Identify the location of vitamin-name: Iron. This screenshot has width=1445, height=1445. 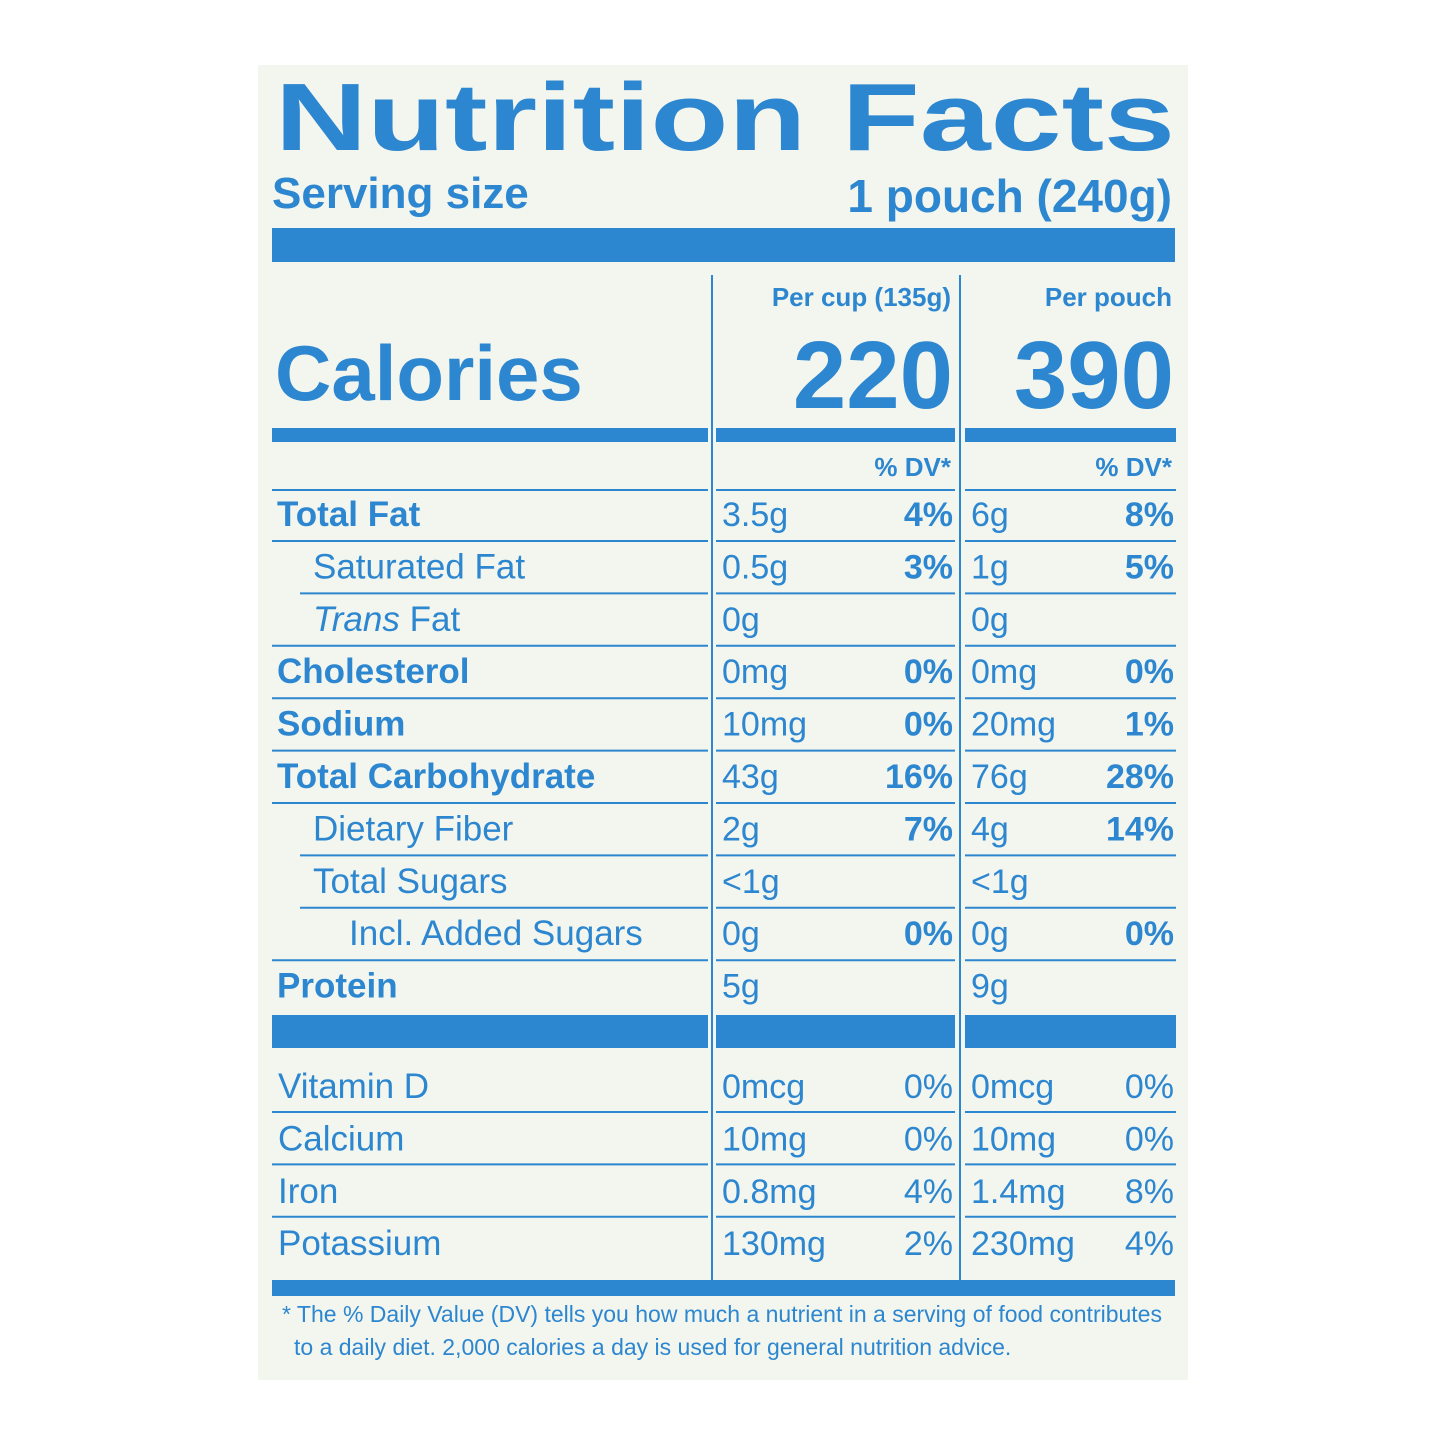
(308, 1191).